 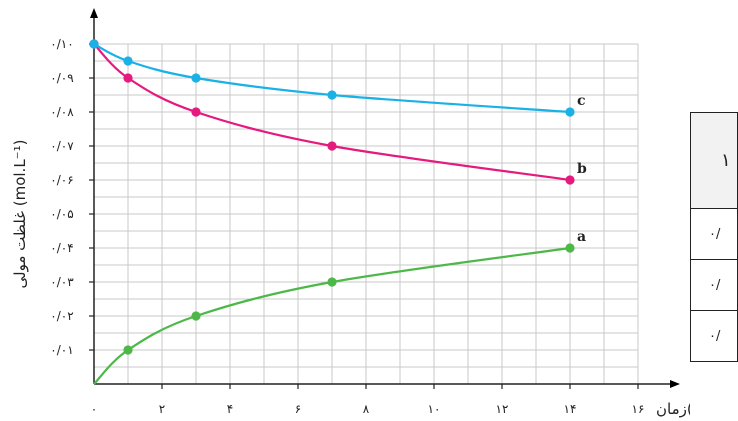 I want to click on side-table-header: ۱, so click(x=714, y=160).